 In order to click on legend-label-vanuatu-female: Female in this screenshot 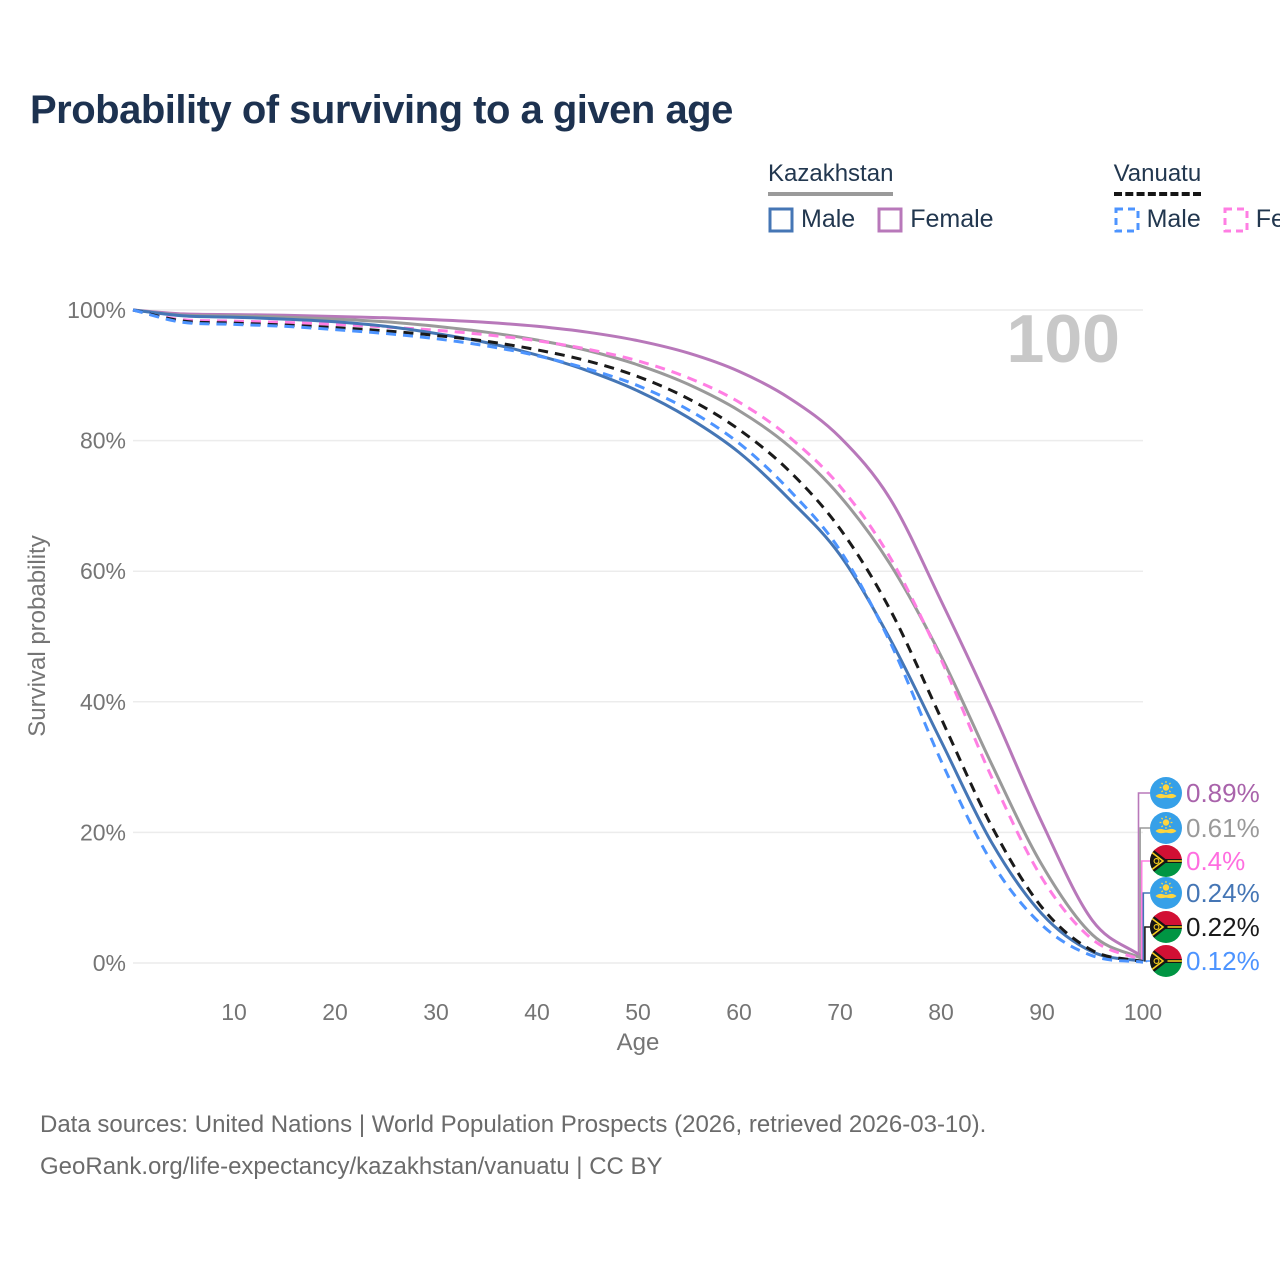, I will do `click(1267, 219)`.